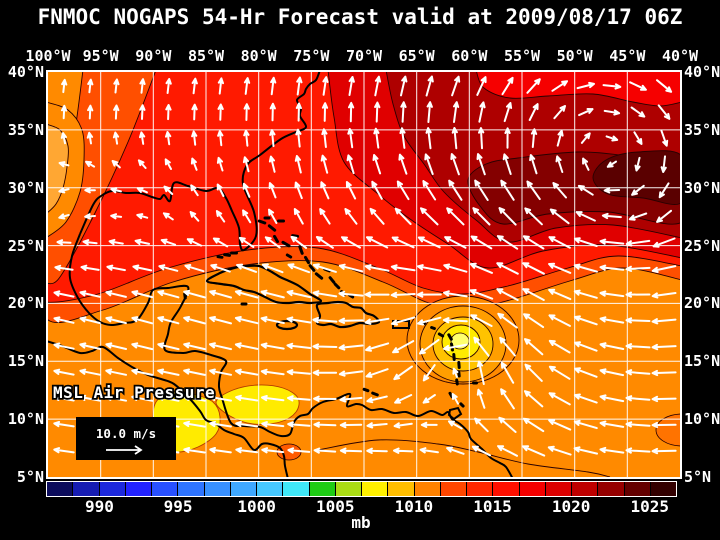 This screenshot has width=720, height=540. I want to click on lon-tick-label: 75°W, so click(311, 56).